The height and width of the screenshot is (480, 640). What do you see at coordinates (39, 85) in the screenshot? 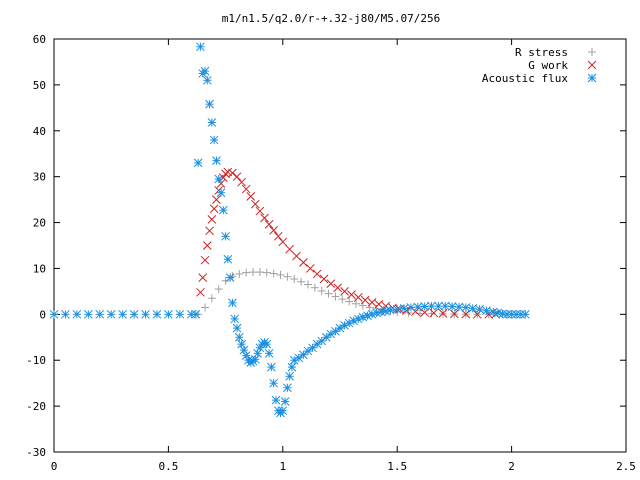
I see `y-tick-label: 50` at bounding box center [39, 85].